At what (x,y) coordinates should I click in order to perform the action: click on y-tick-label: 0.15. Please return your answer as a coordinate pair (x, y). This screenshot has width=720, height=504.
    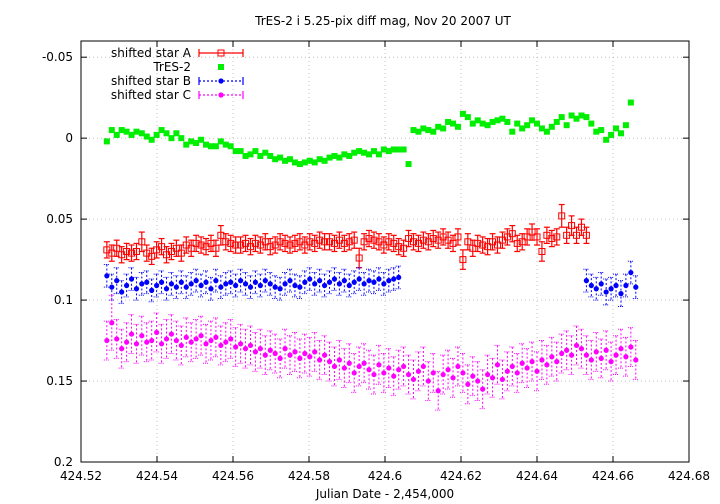
    Looking at the image, I should click on (59, 381).